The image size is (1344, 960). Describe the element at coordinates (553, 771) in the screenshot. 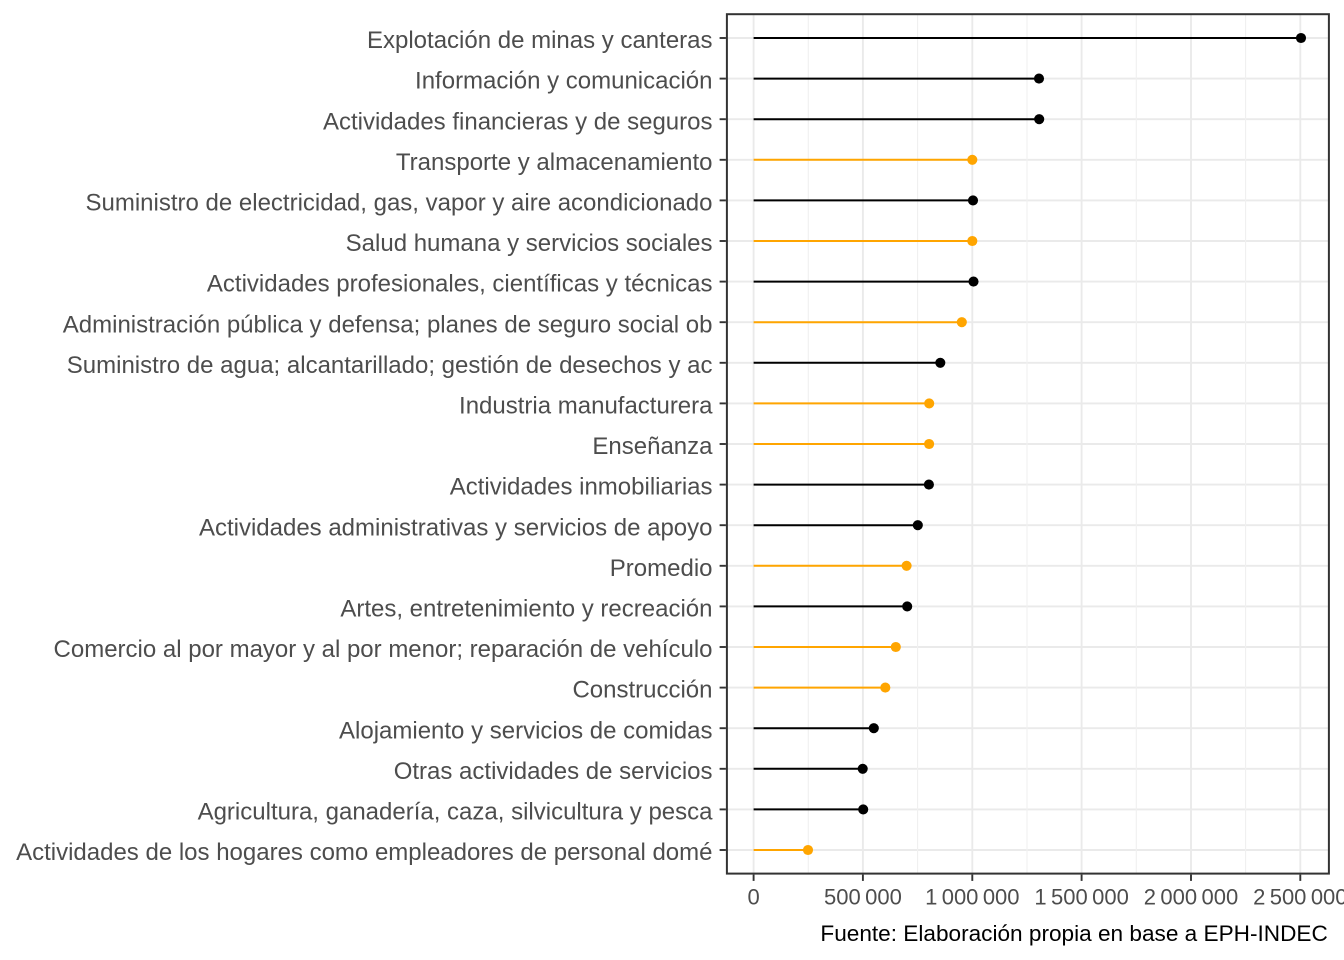

I see `svg-text: Otras actividades de servicios` at that location.